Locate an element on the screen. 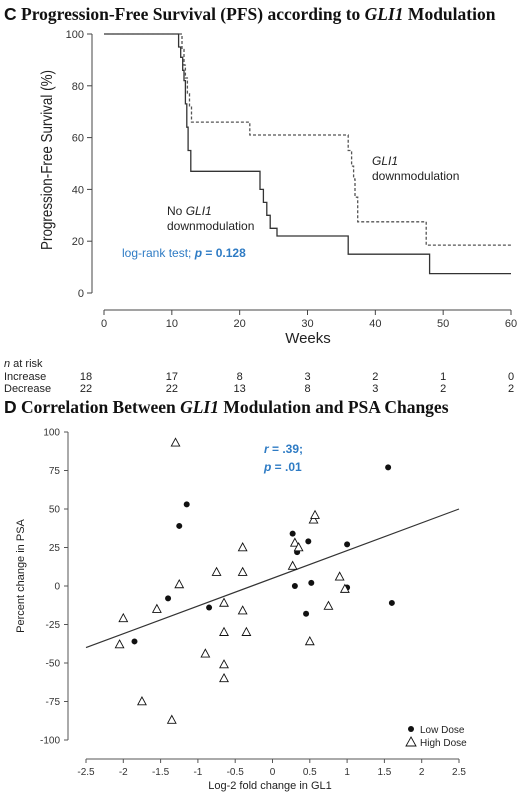  km-y-label: Progression-Free Survival (%) is located at coordinates (47, 160).